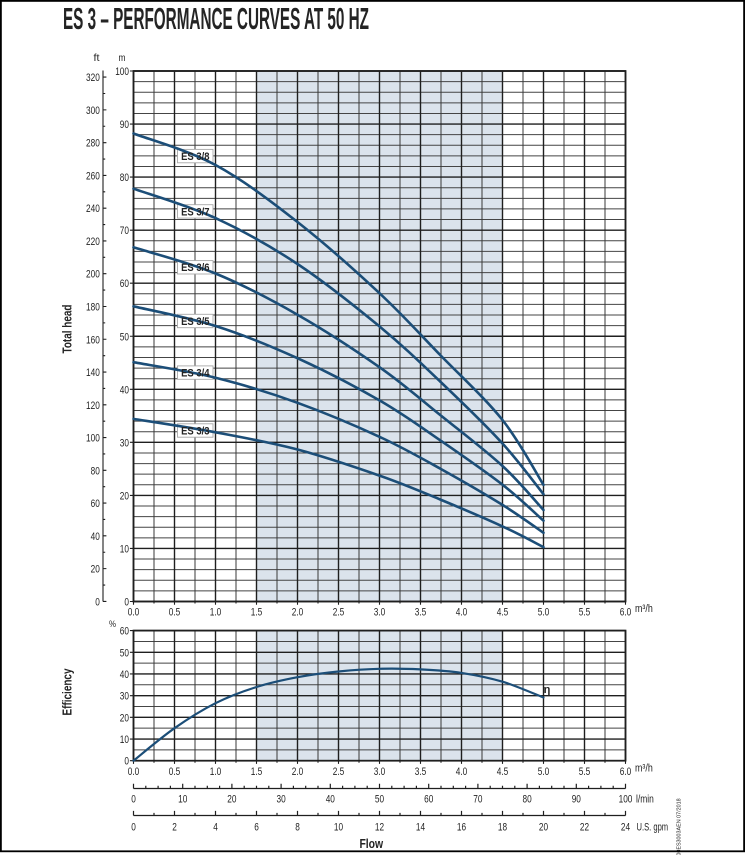 This screenshot has height=855, width=745. Describe the element at coordinates (93, 373) in the screenshot. I see `svg-text: 140` at that location.